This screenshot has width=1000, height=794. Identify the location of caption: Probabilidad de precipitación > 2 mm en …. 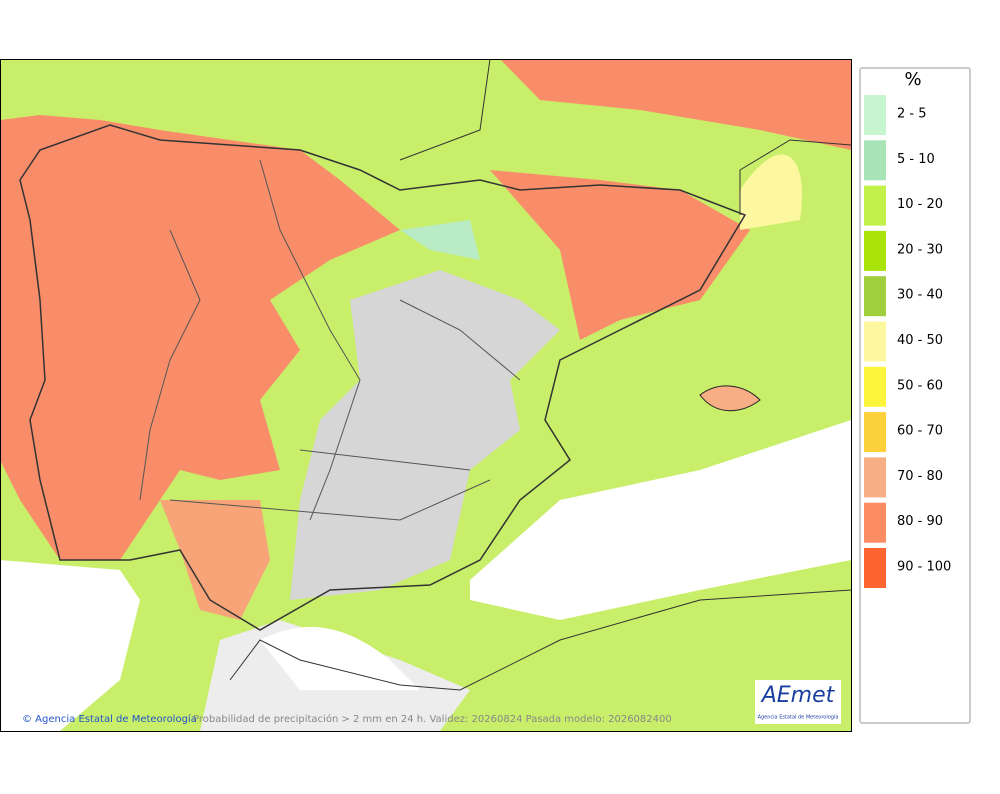
(432, 719).